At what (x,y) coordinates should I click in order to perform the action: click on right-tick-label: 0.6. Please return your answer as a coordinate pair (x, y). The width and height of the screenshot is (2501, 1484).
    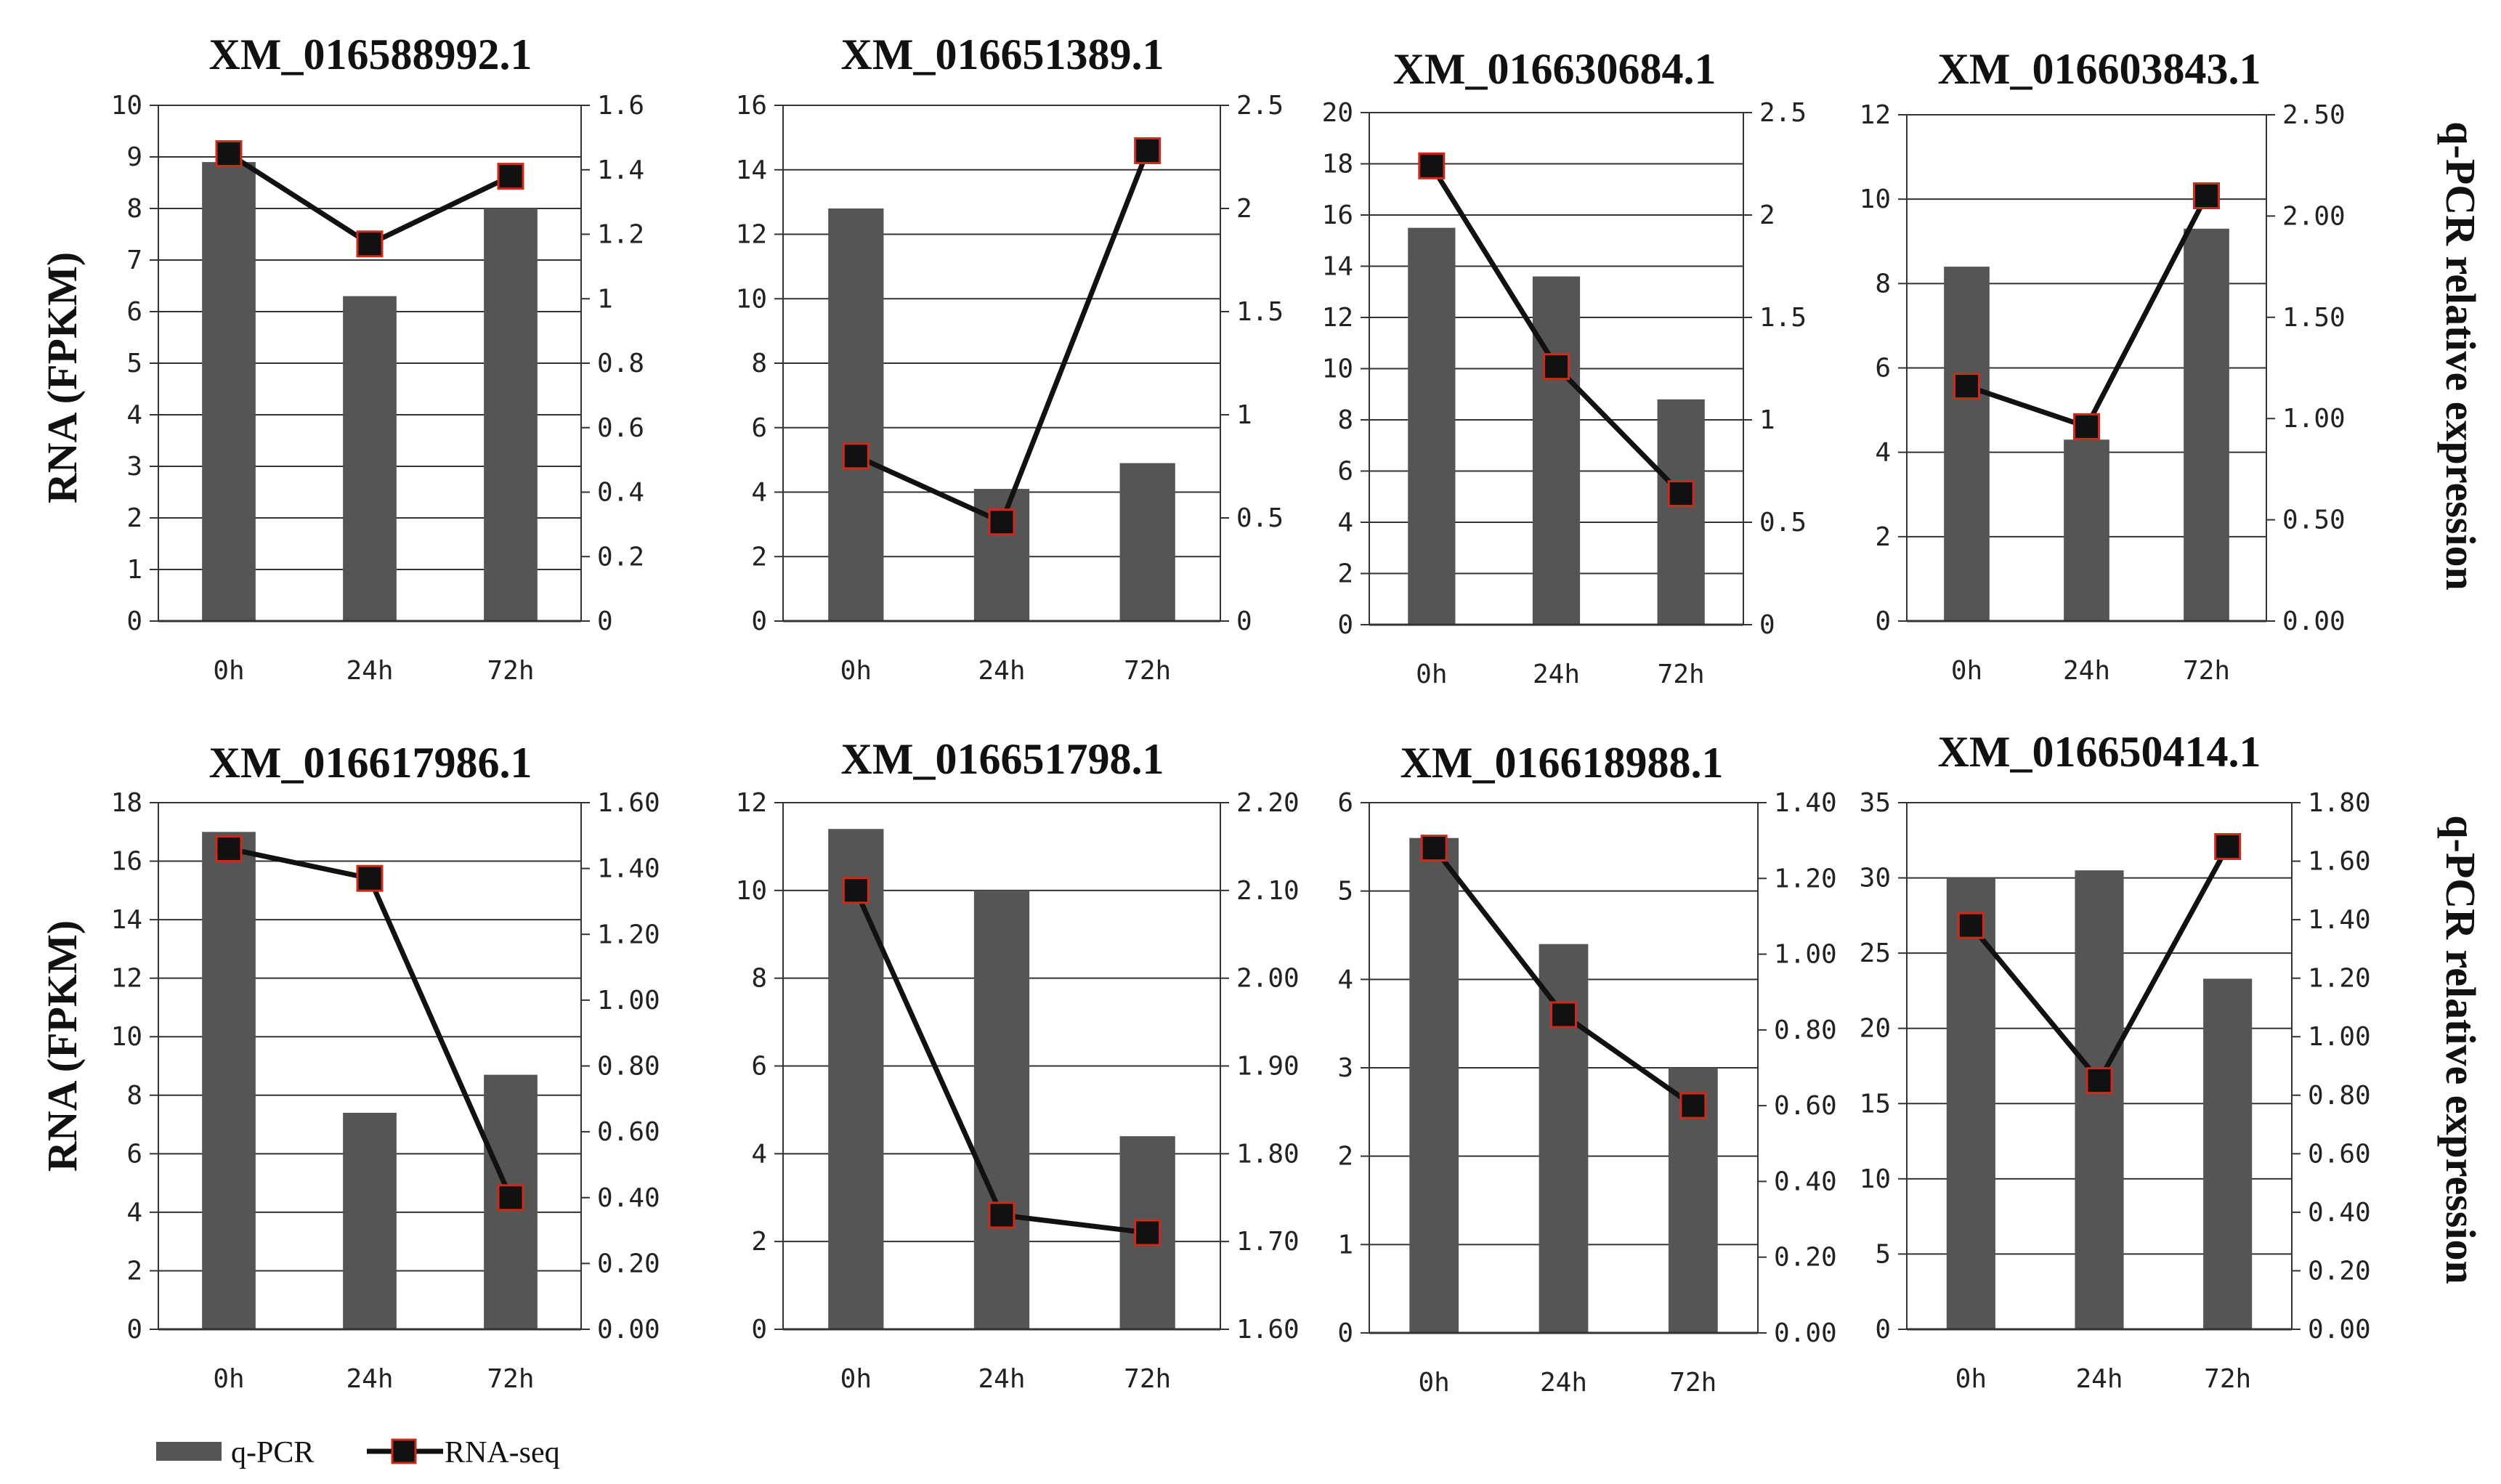
    Looking at the image, I should click on (620, 428).